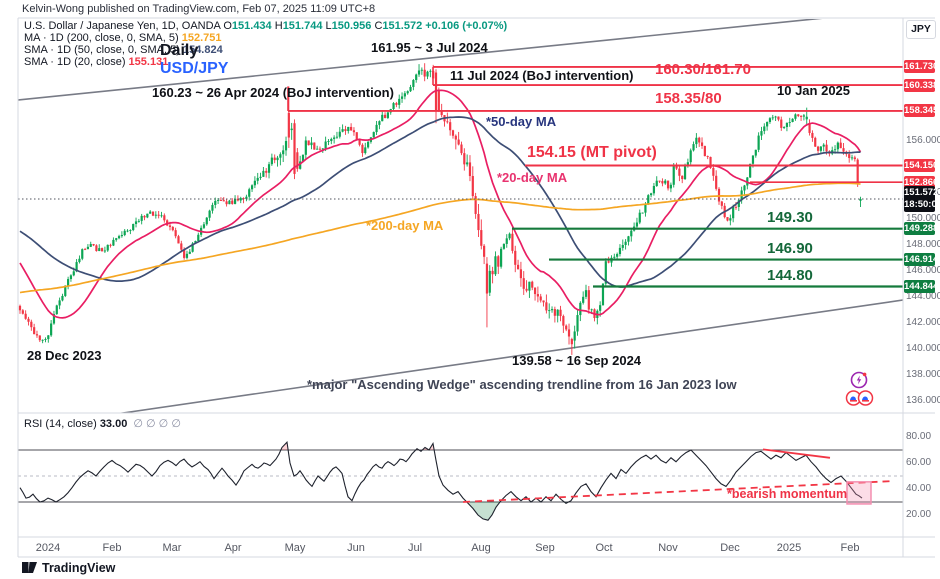 This screenshot has height=579, width=940. I want to click on price-badge: 158.345, so click(921, 111).